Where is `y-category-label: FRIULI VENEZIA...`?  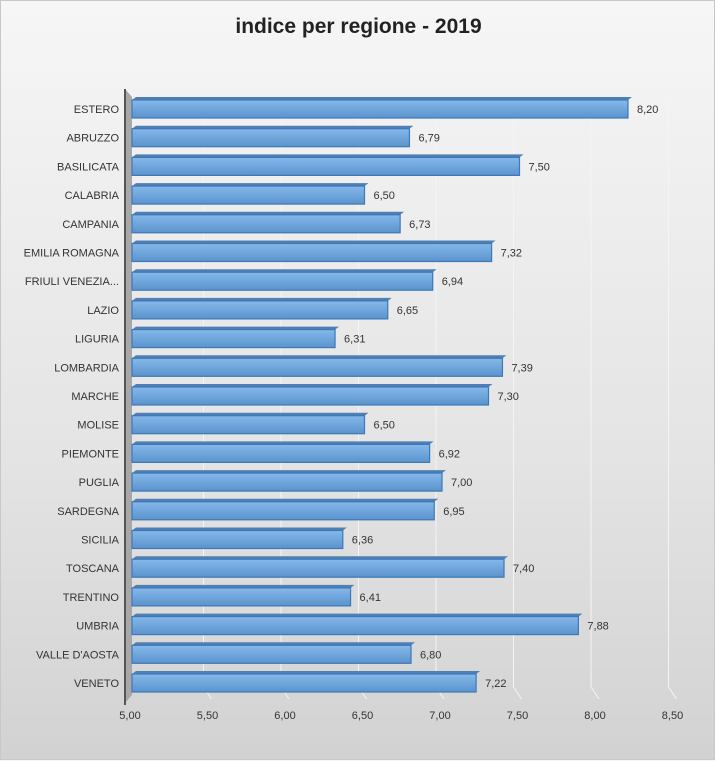 y-category-label: FRIULI VENEZIA... is located at coordinates (72, 282).